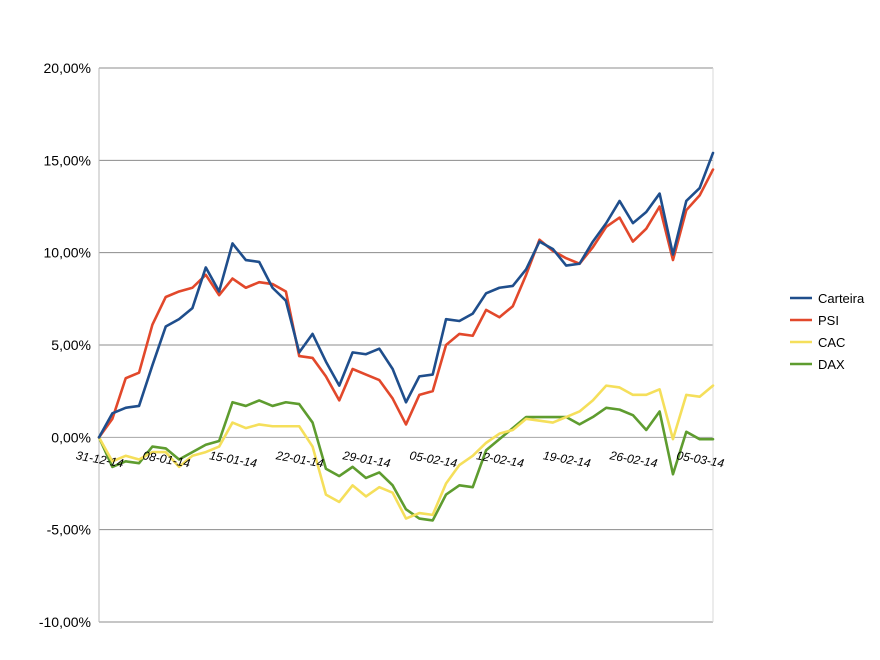  I want to click on x-tick-label: 29-01-14, so click(366, 459).